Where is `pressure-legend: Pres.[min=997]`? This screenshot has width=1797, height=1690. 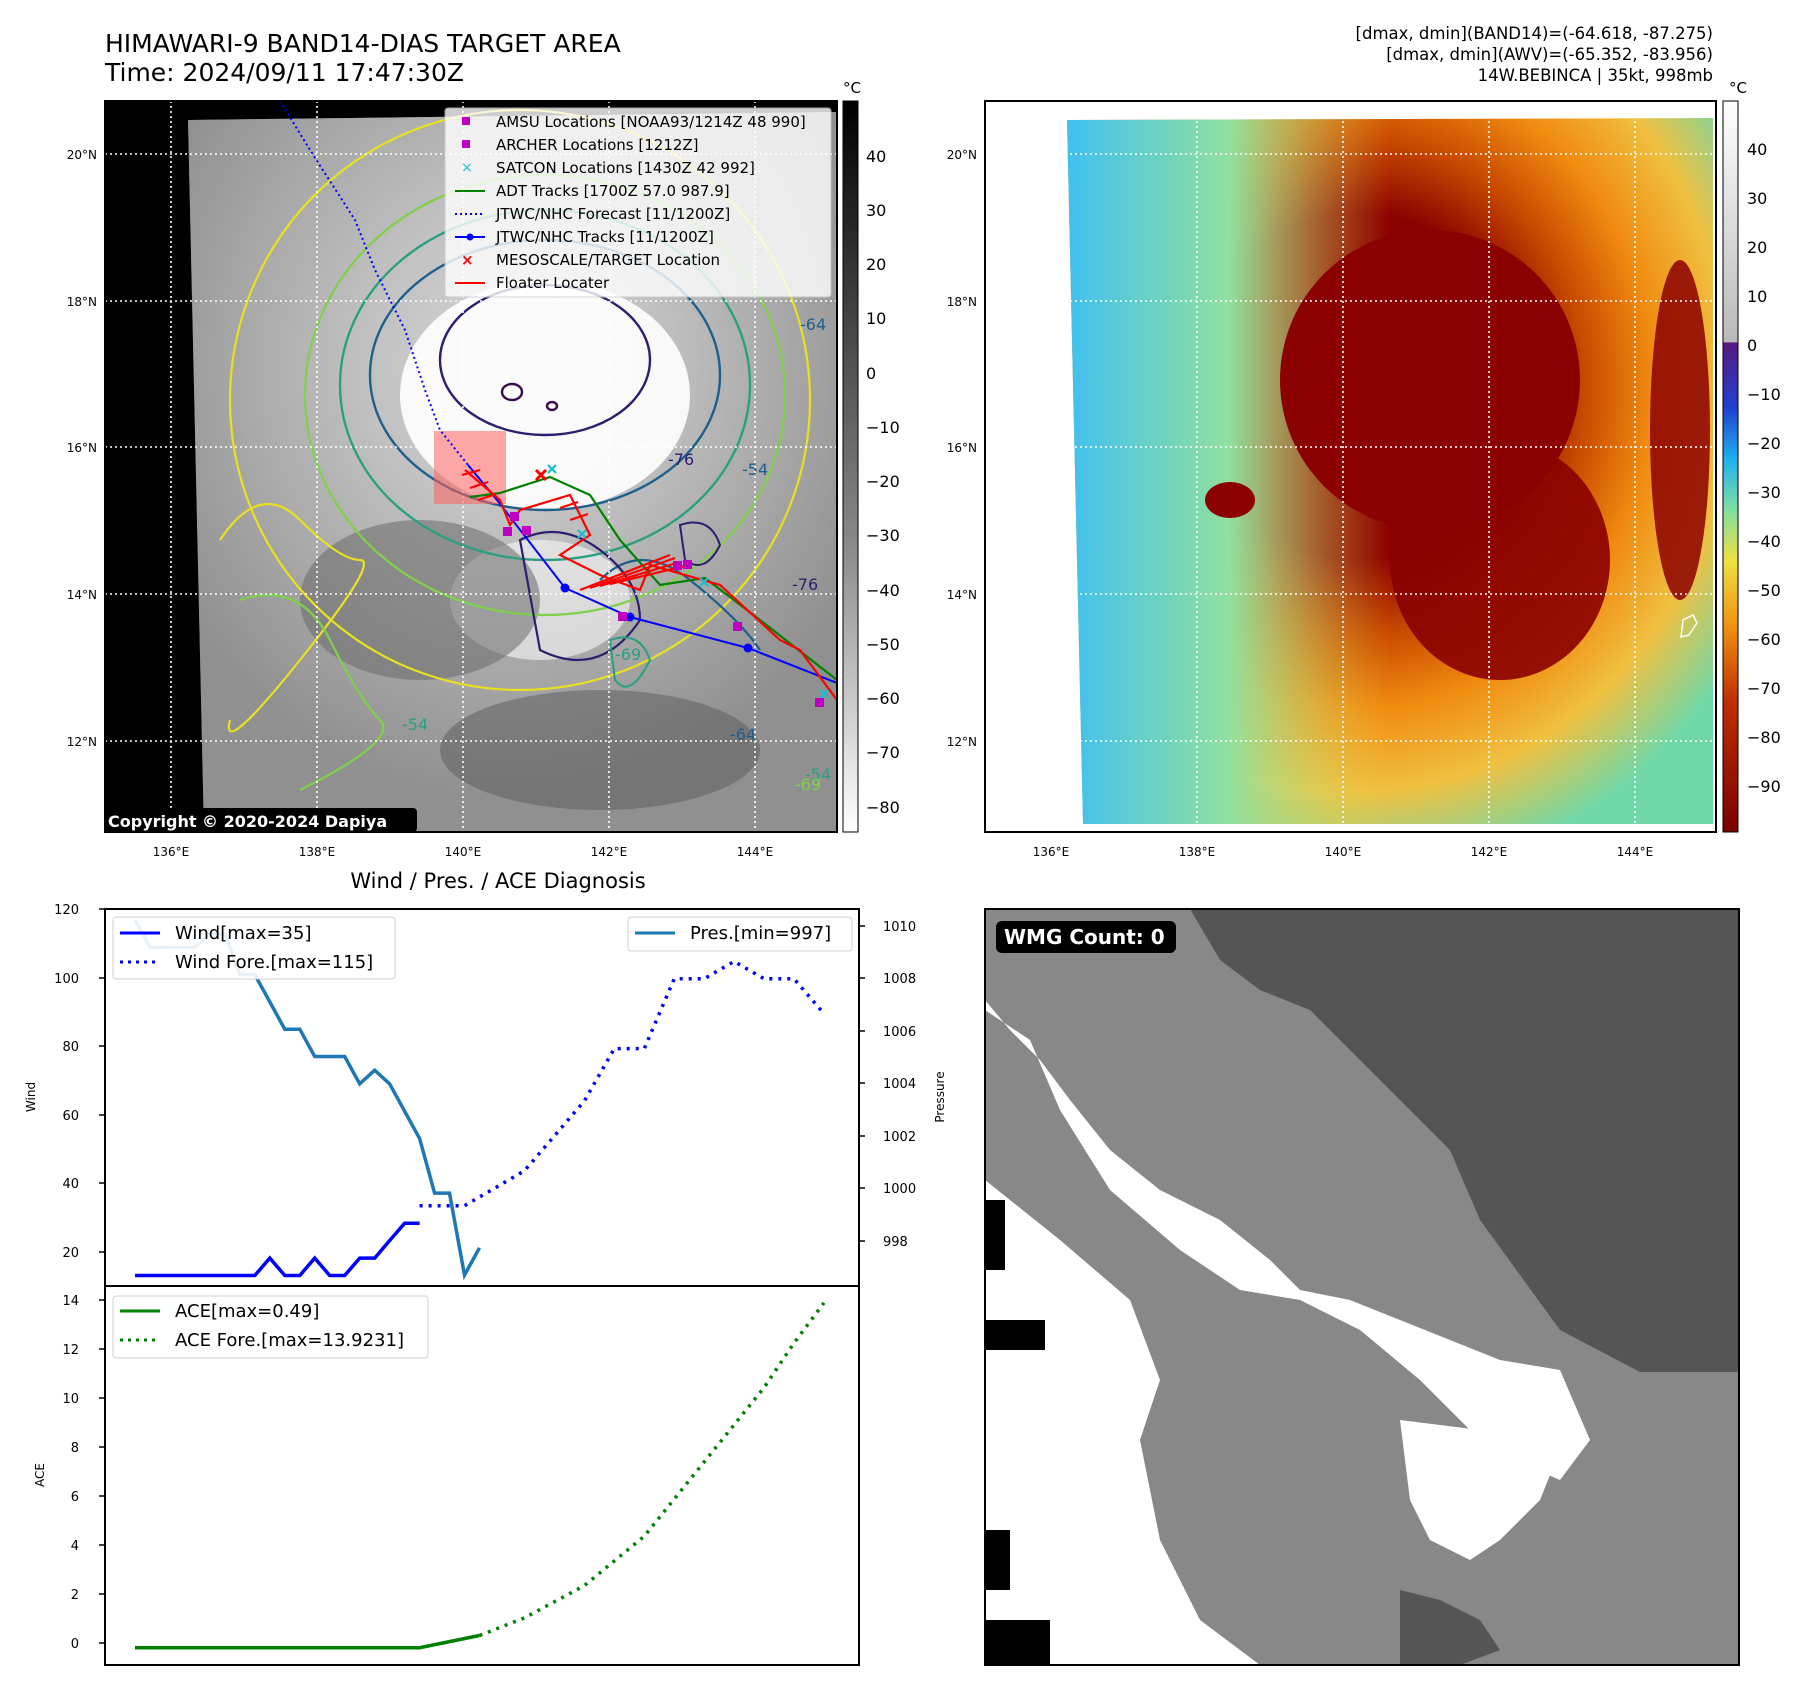 pressure-legend: Pres.[min=997] is located at coordinates (740, 934).